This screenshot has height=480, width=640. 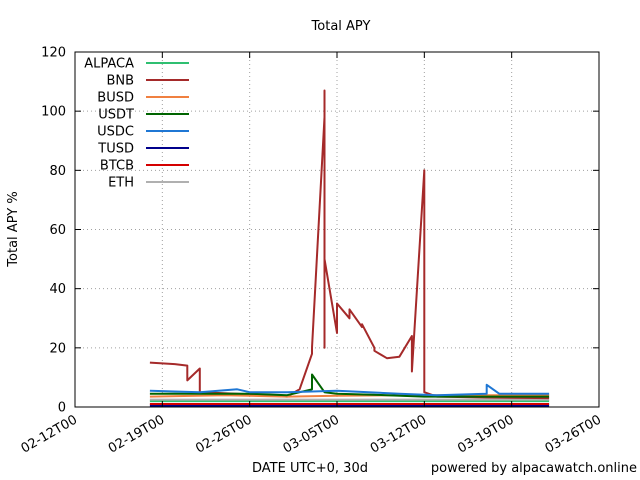 I want to click on y-axis-label: Total APY %, so click(x=13, y=229).